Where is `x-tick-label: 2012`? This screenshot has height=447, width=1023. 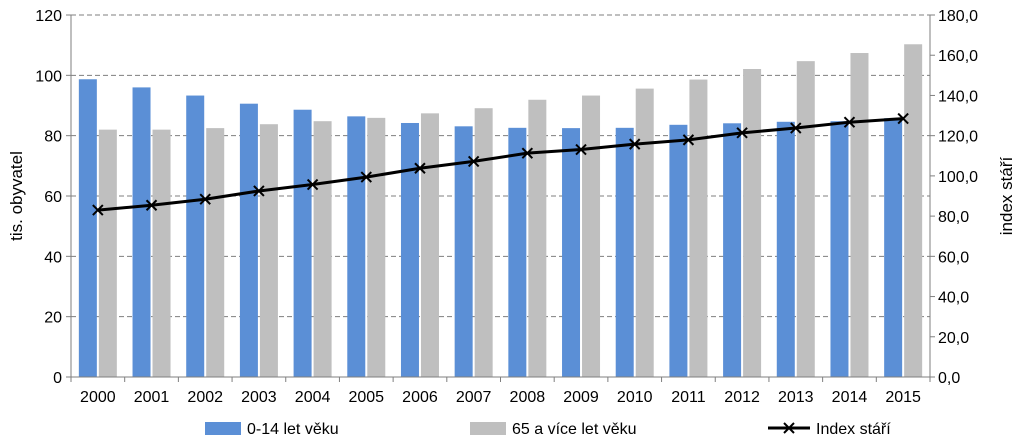
x-tick-label: 2012 is located at coordinates (742, 397).